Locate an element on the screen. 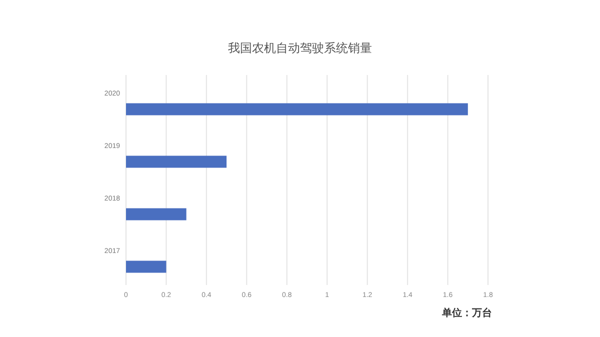 This screenshot has height=337, width=600. text: 单位：万台 is located at coordinates (466, 313).